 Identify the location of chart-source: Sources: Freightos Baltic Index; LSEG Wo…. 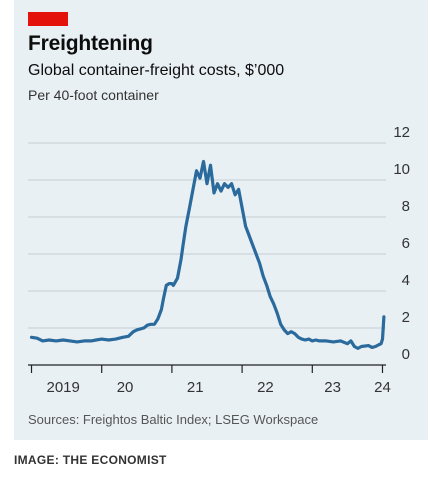
(173, 419).